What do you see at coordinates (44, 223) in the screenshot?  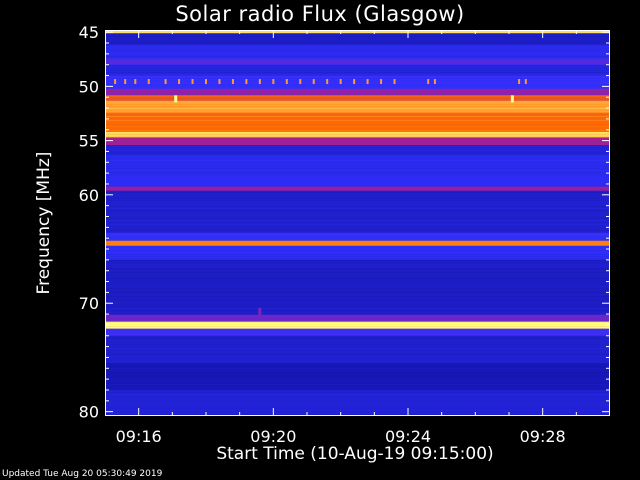 I see `y-axis-label: Frequency [MHz]` at bounding box center [44, 223].